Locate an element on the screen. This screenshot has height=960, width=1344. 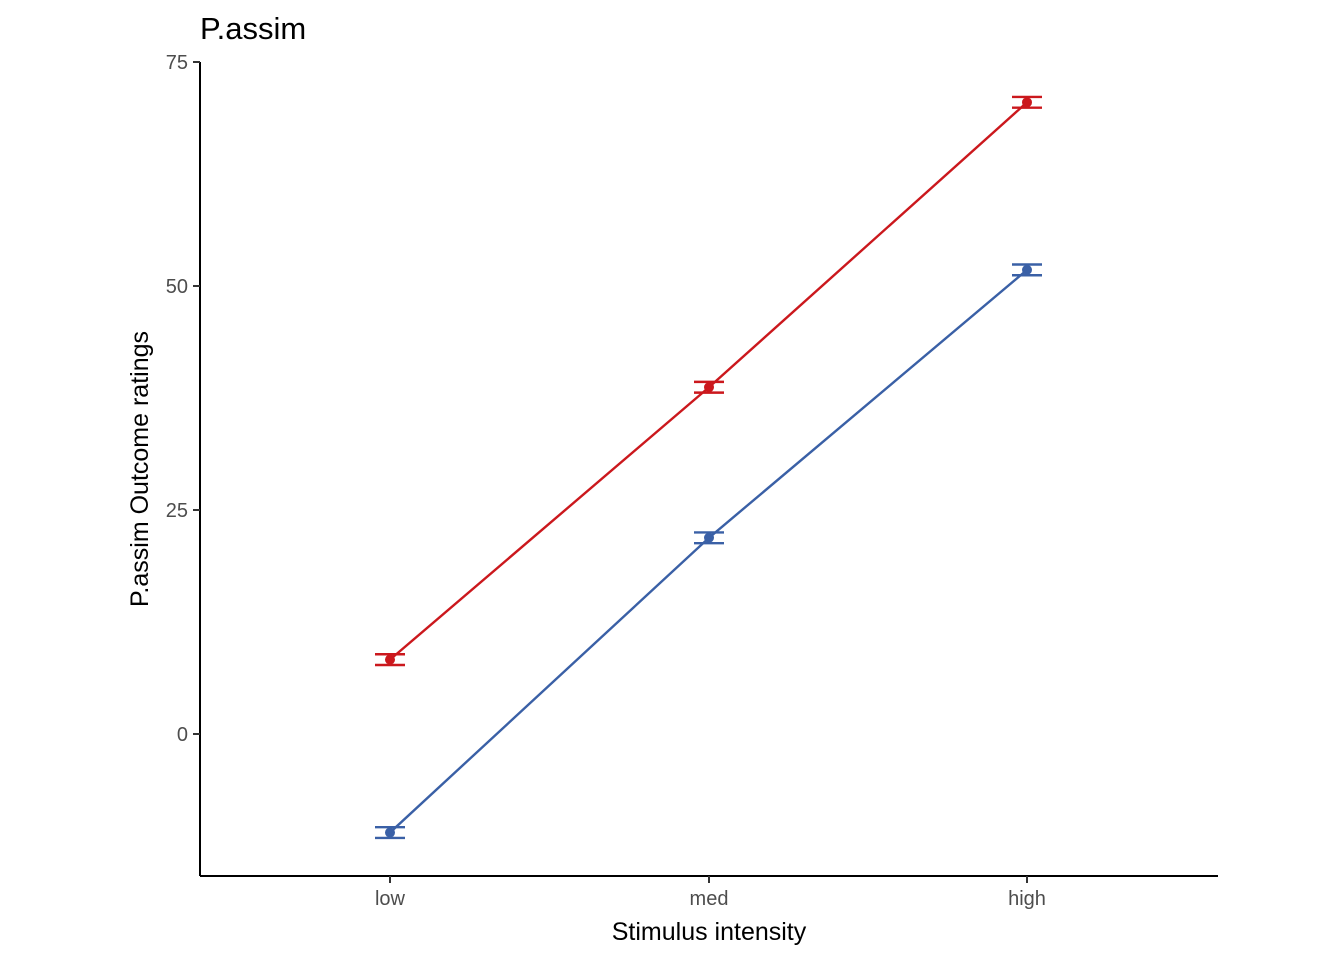
x-tick-label: low is located at coordinates (390, 899).